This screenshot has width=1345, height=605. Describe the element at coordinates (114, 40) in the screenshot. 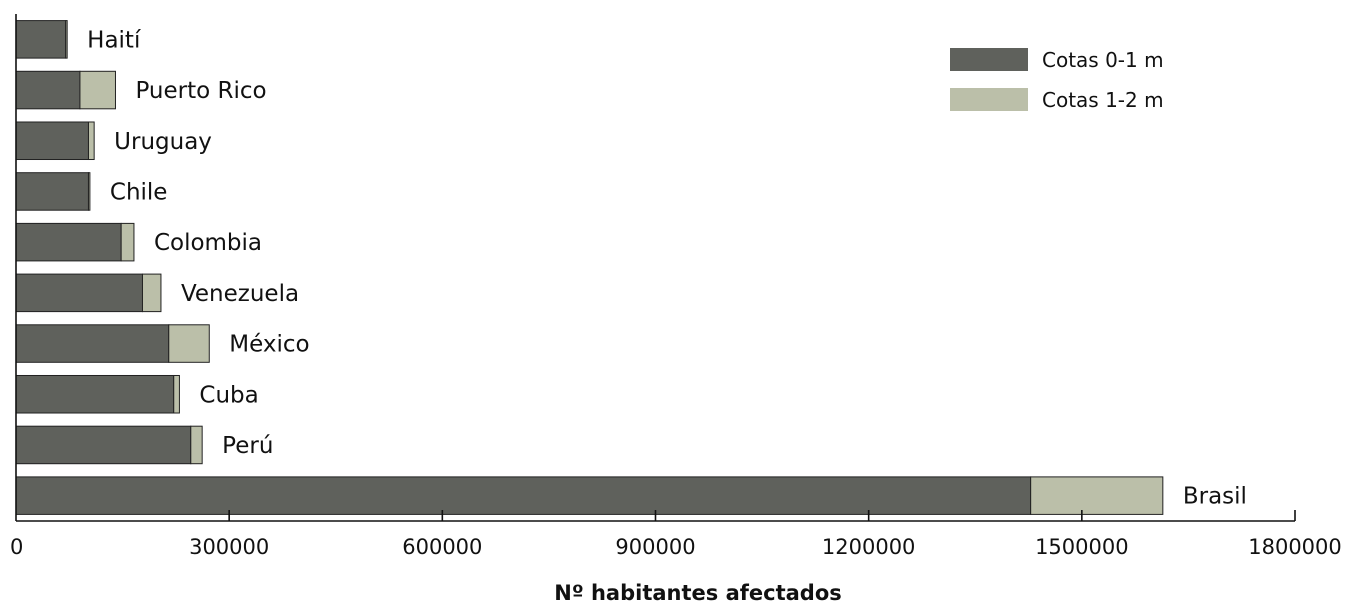

I see `category-label: Haití` at that location.